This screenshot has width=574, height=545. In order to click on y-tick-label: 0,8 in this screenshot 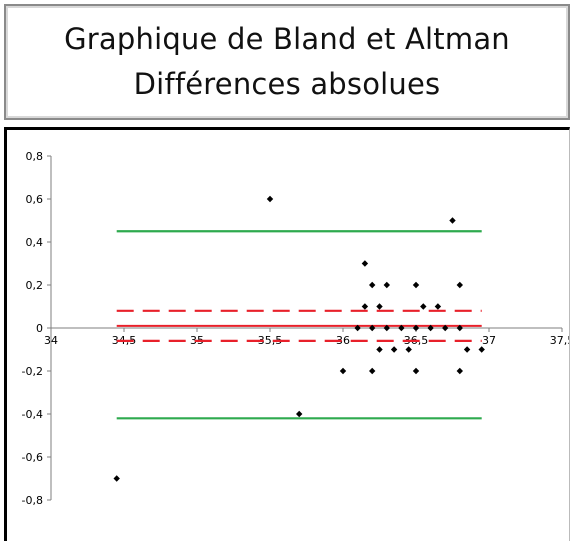, I will do `click(35, 156)`.